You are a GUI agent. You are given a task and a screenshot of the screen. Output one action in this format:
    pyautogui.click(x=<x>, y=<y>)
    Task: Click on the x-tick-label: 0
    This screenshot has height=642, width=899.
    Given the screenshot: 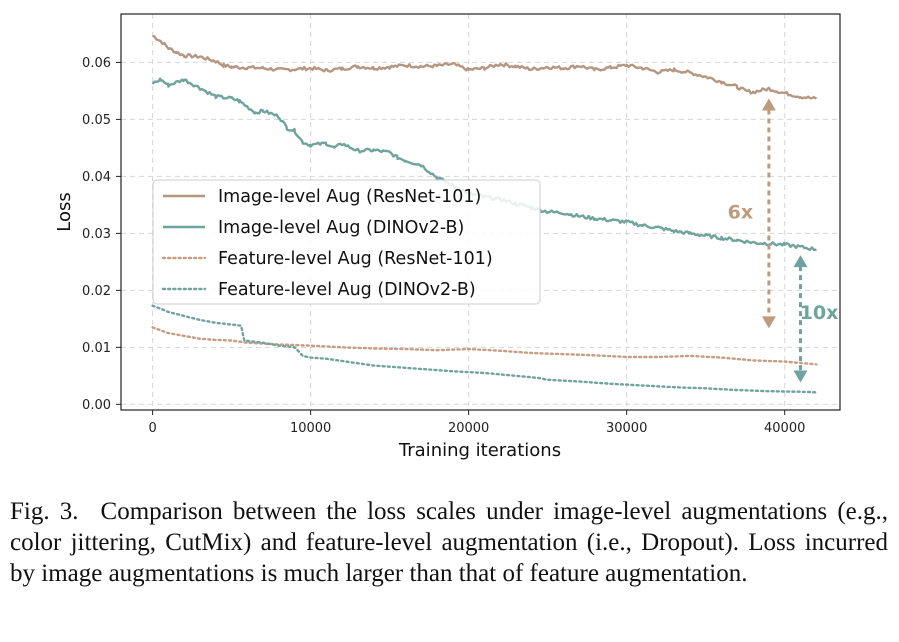 What is the action you would take?
    pyautogui.click(x=152, y=428)
    